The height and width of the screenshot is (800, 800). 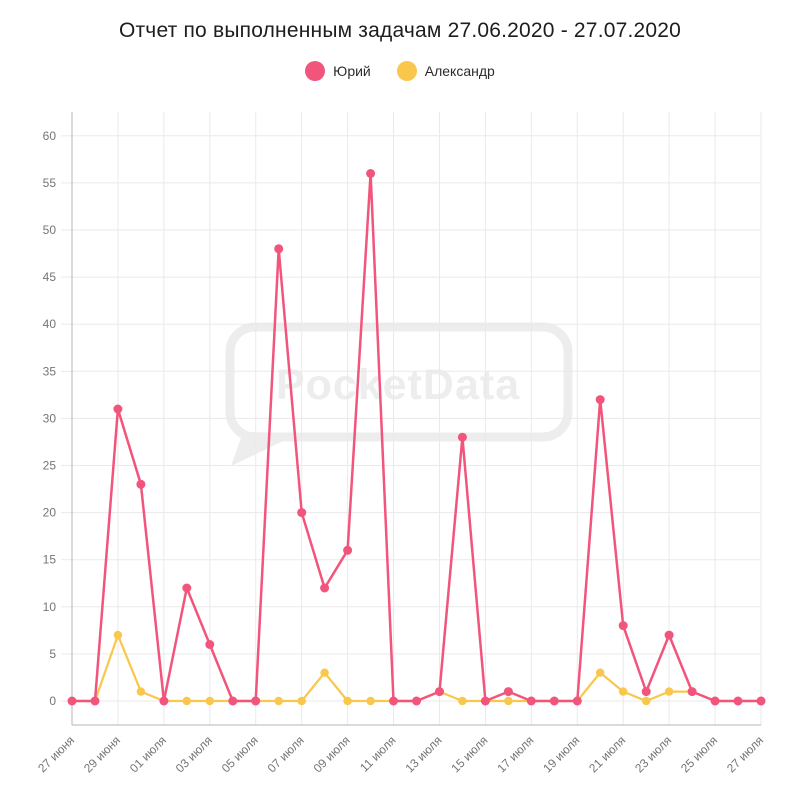 What do you see at coordinates (50, 560) in the screenshot?
I see `y-axis-label: 15` at bounding box center [50, 560].